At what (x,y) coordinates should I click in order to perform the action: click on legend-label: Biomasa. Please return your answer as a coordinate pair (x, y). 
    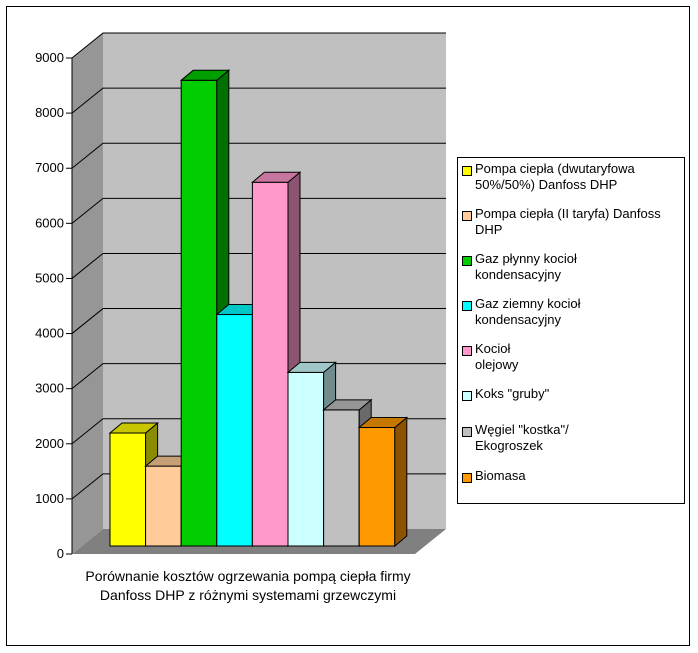
    Looking at the image, I should click on (500, 475).